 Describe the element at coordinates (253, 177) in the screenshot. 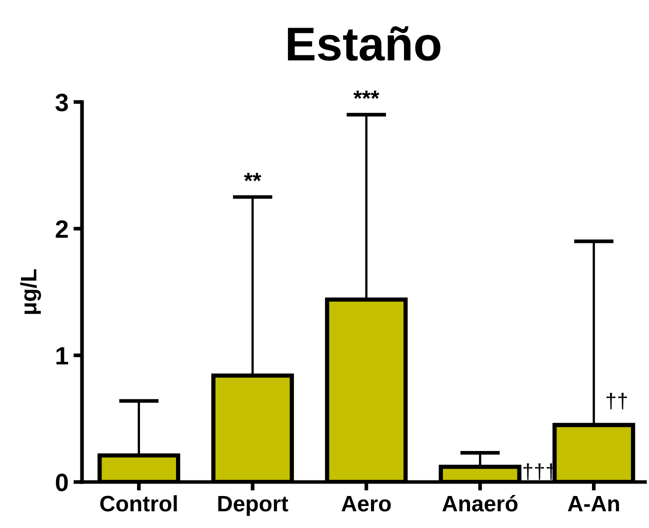

I see `annotation: **` at that location.